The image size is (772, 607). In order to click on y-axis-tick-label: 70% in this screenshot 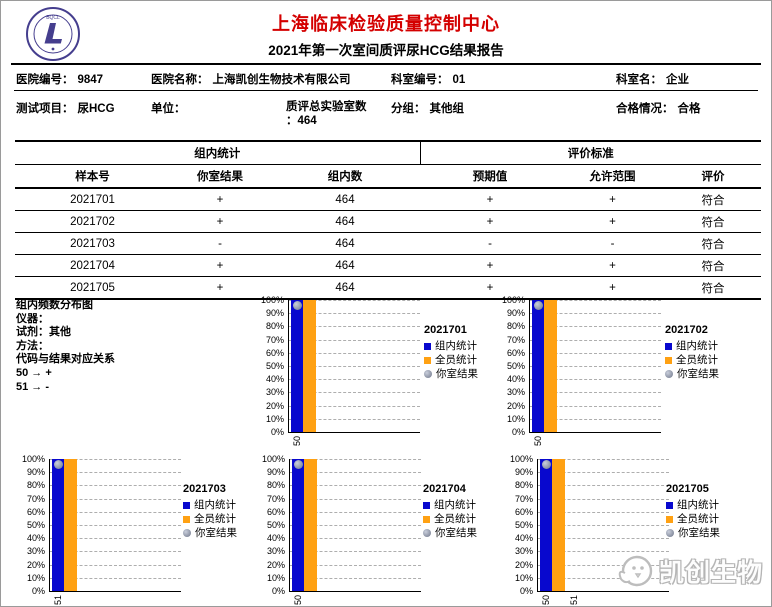, I will do `click(275, 498)`.